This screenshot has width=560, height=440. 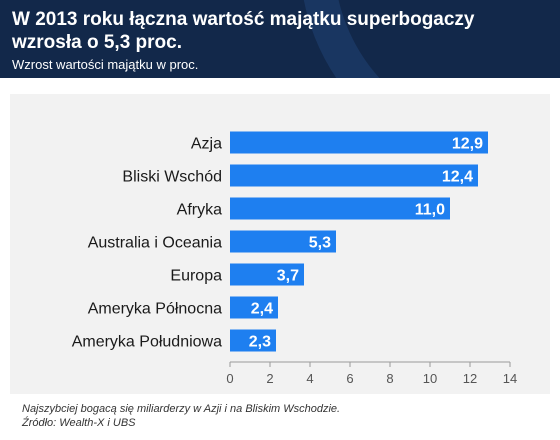 What do you see at coordinates (457, 177) in the screenshot?
I see `value-label: 12,4` at bounding box center [457, 177].